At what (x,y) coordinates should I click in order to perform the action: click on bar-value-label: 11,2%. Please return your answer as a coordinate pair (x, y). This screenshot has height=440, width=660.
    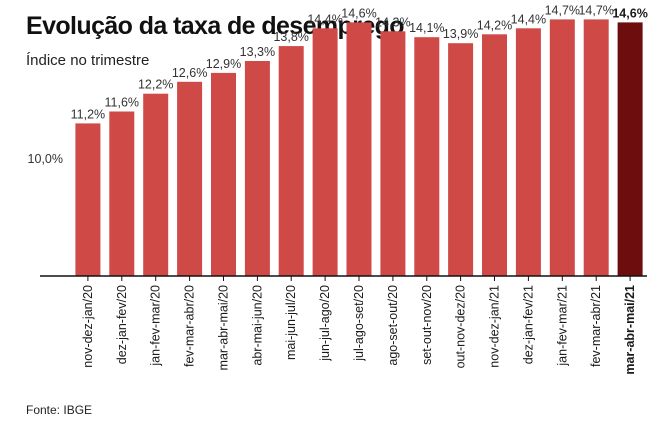
    Looking at the image, I should click on (88, 114).